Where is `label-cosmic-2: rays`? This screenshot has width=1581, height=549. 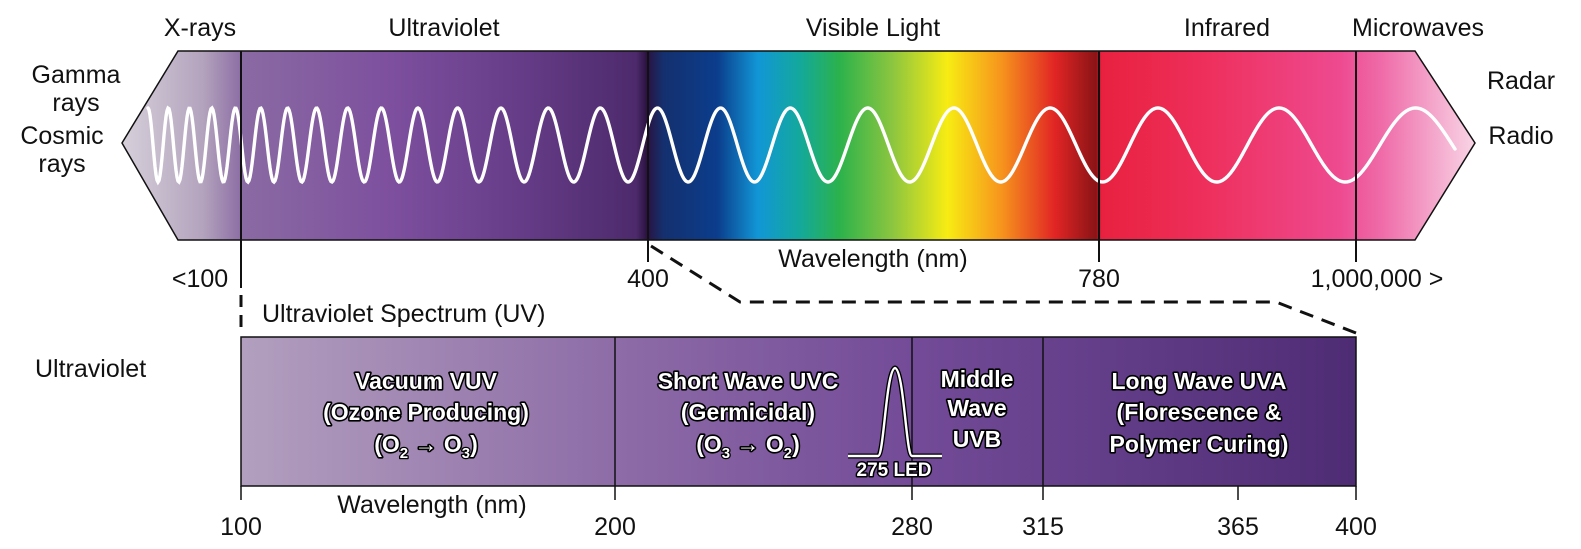
label-cosmic-2: rays is located at coordinates (61, 164).